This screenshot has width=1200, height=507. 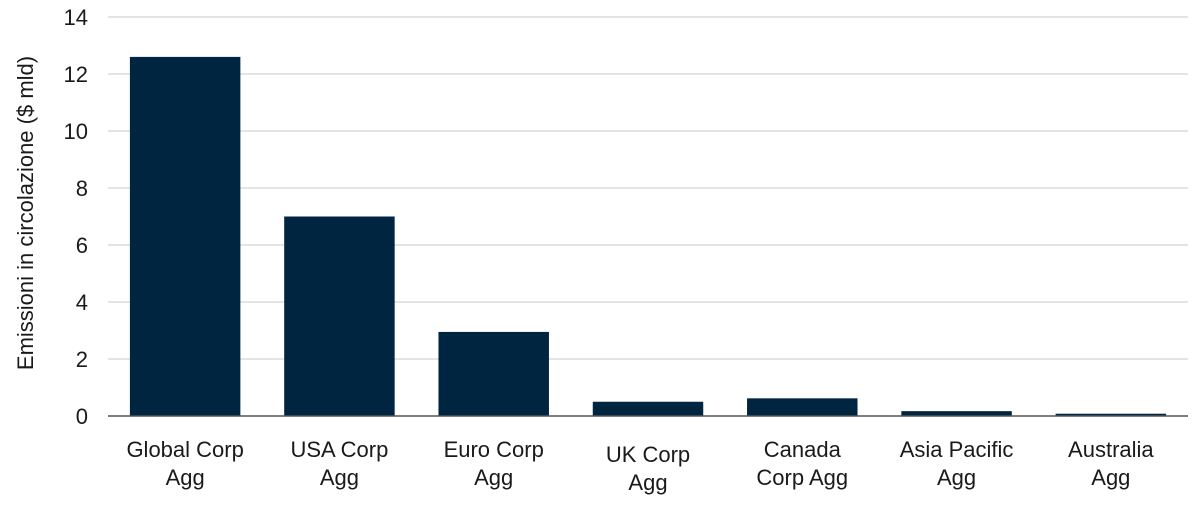 What do you see at coordinates (648, 468) in the screenshot?
I see `x-category-label: UK Corp Agg` at bounding box center [648, 468].